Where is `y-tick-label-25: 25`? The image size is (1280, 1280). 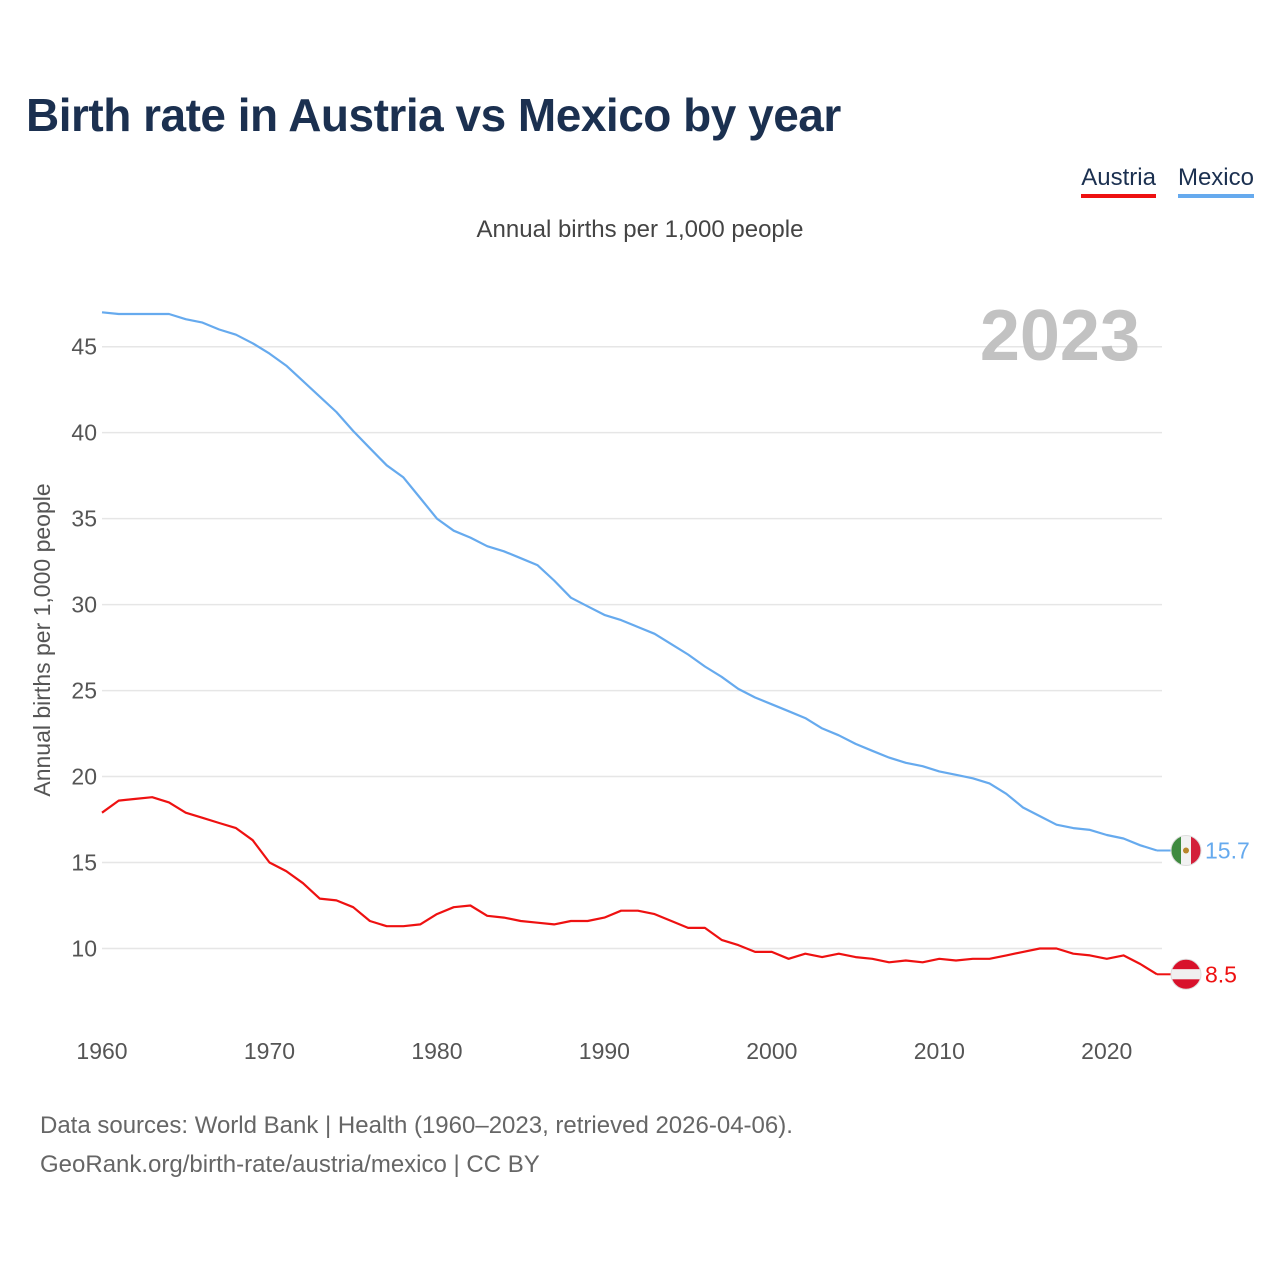
y-tick-label-25: 25 is located at coordinates (84, 691).